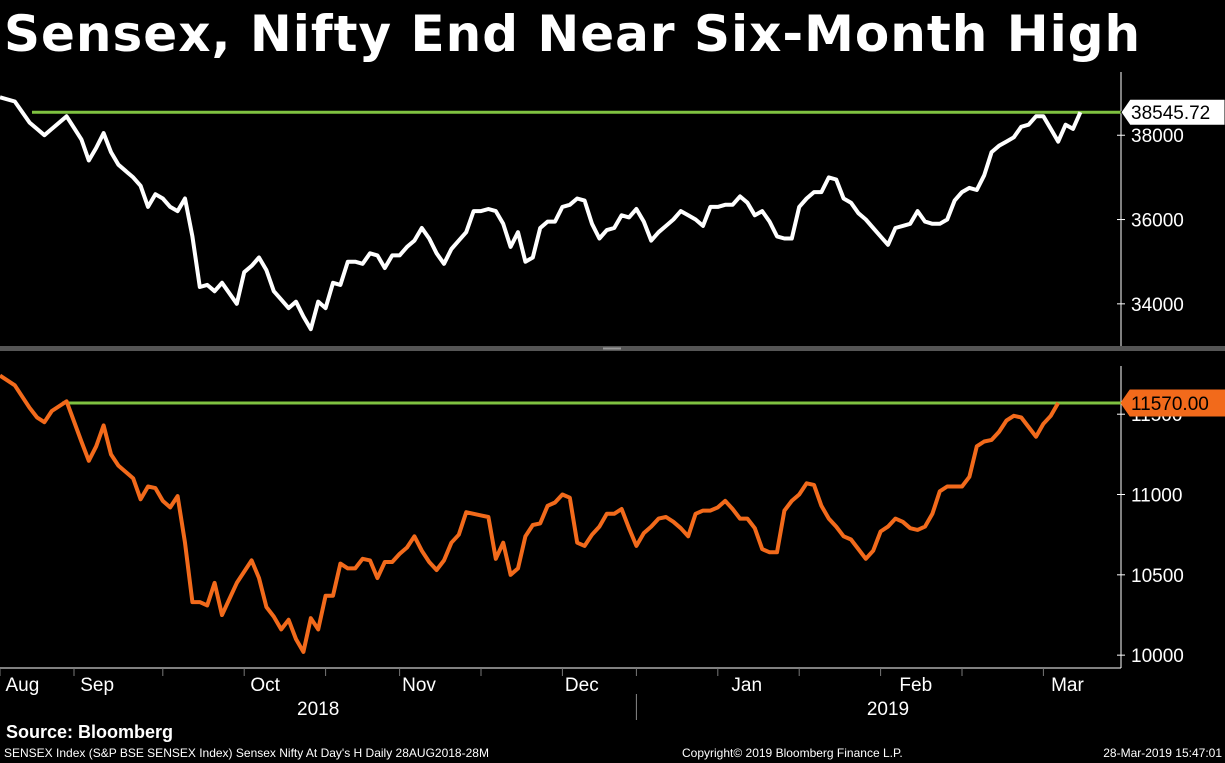  Describe the element at coordinates (1157, 136) in the screenshot. I see `sensex-y-tick-label: 38000` at that location.